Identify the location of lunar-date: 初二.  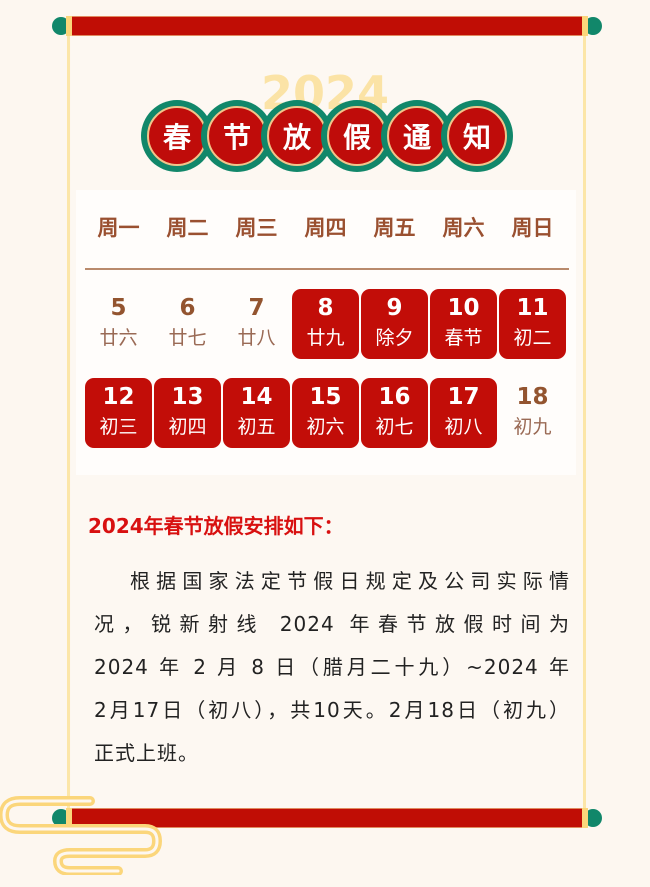
(532, 338).